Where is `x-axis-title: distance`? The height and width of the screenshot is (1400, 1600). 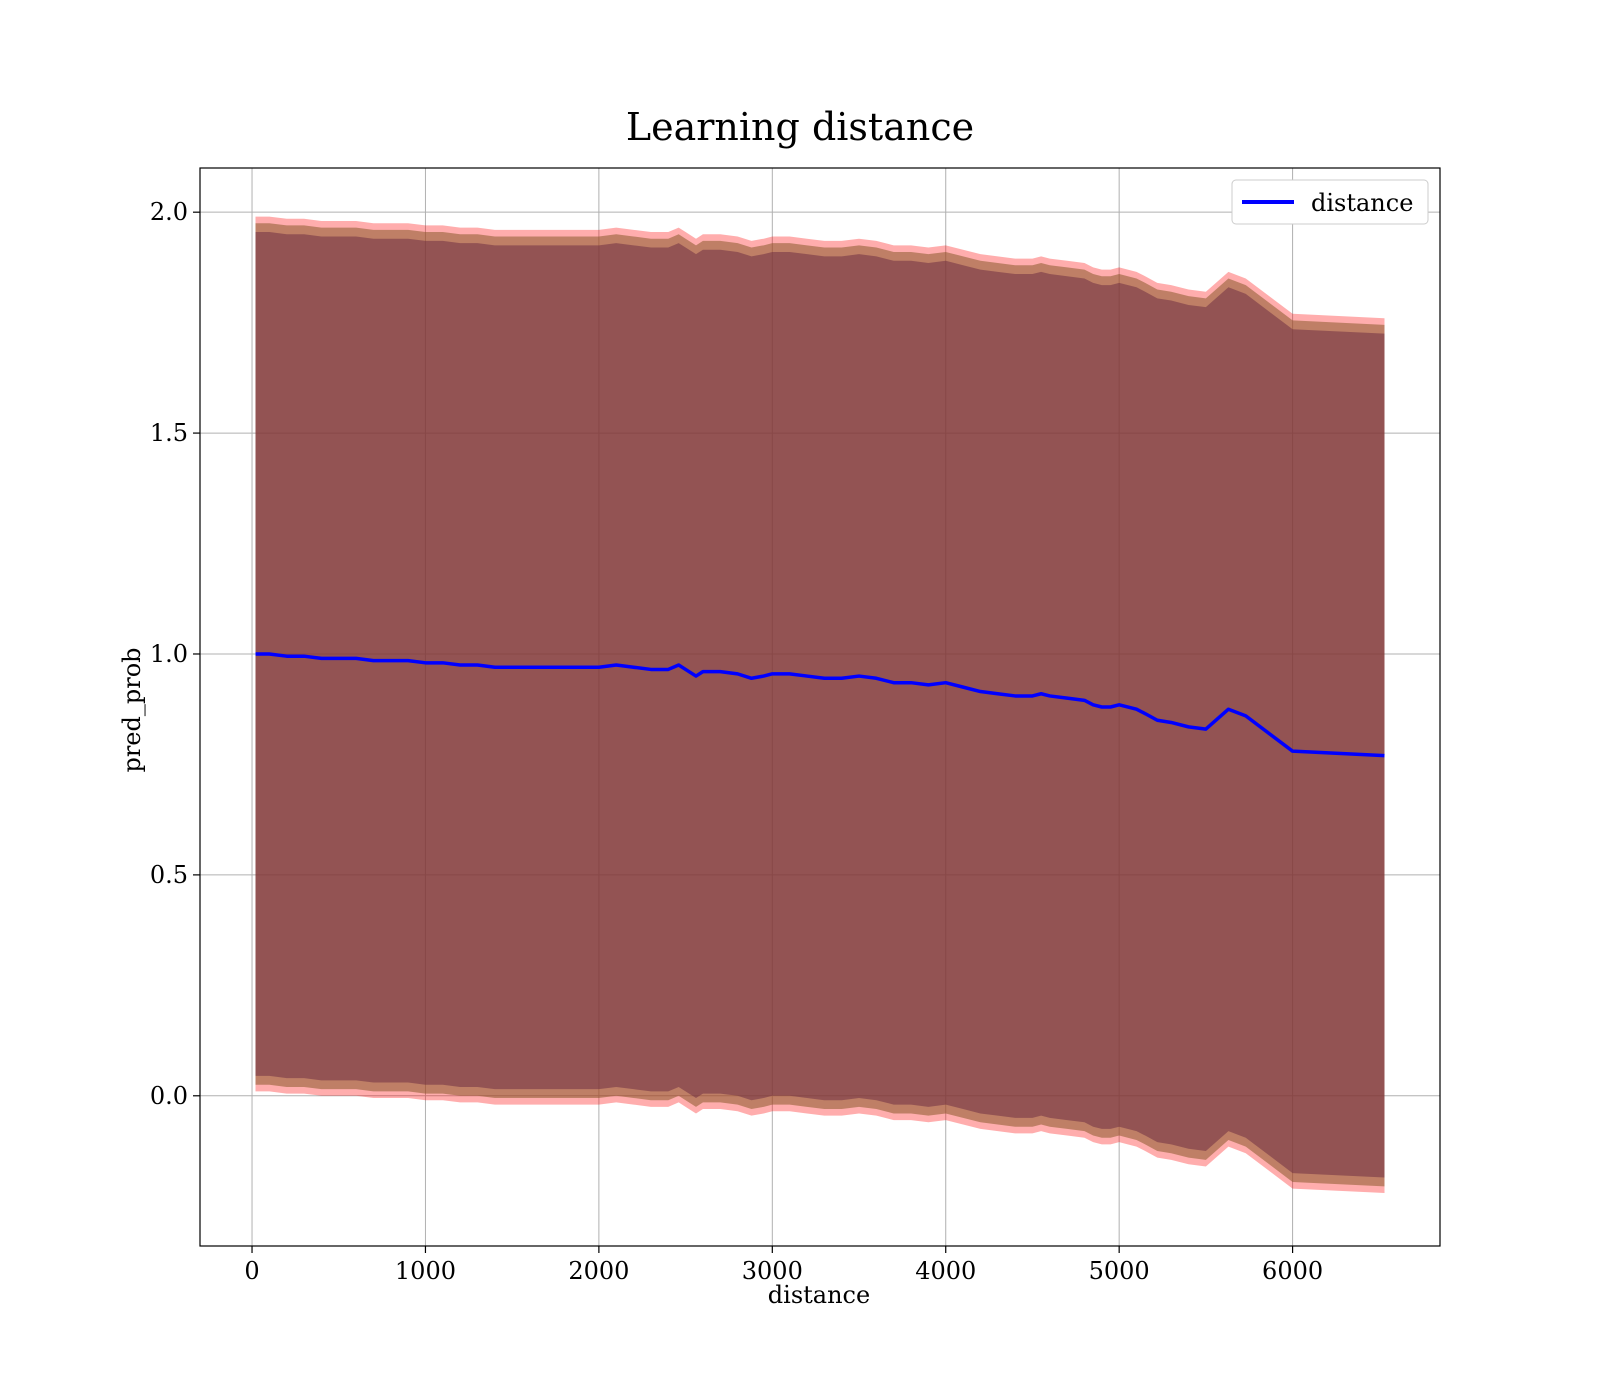
x-axis-title: distance is located at coordinates (819, 1295).